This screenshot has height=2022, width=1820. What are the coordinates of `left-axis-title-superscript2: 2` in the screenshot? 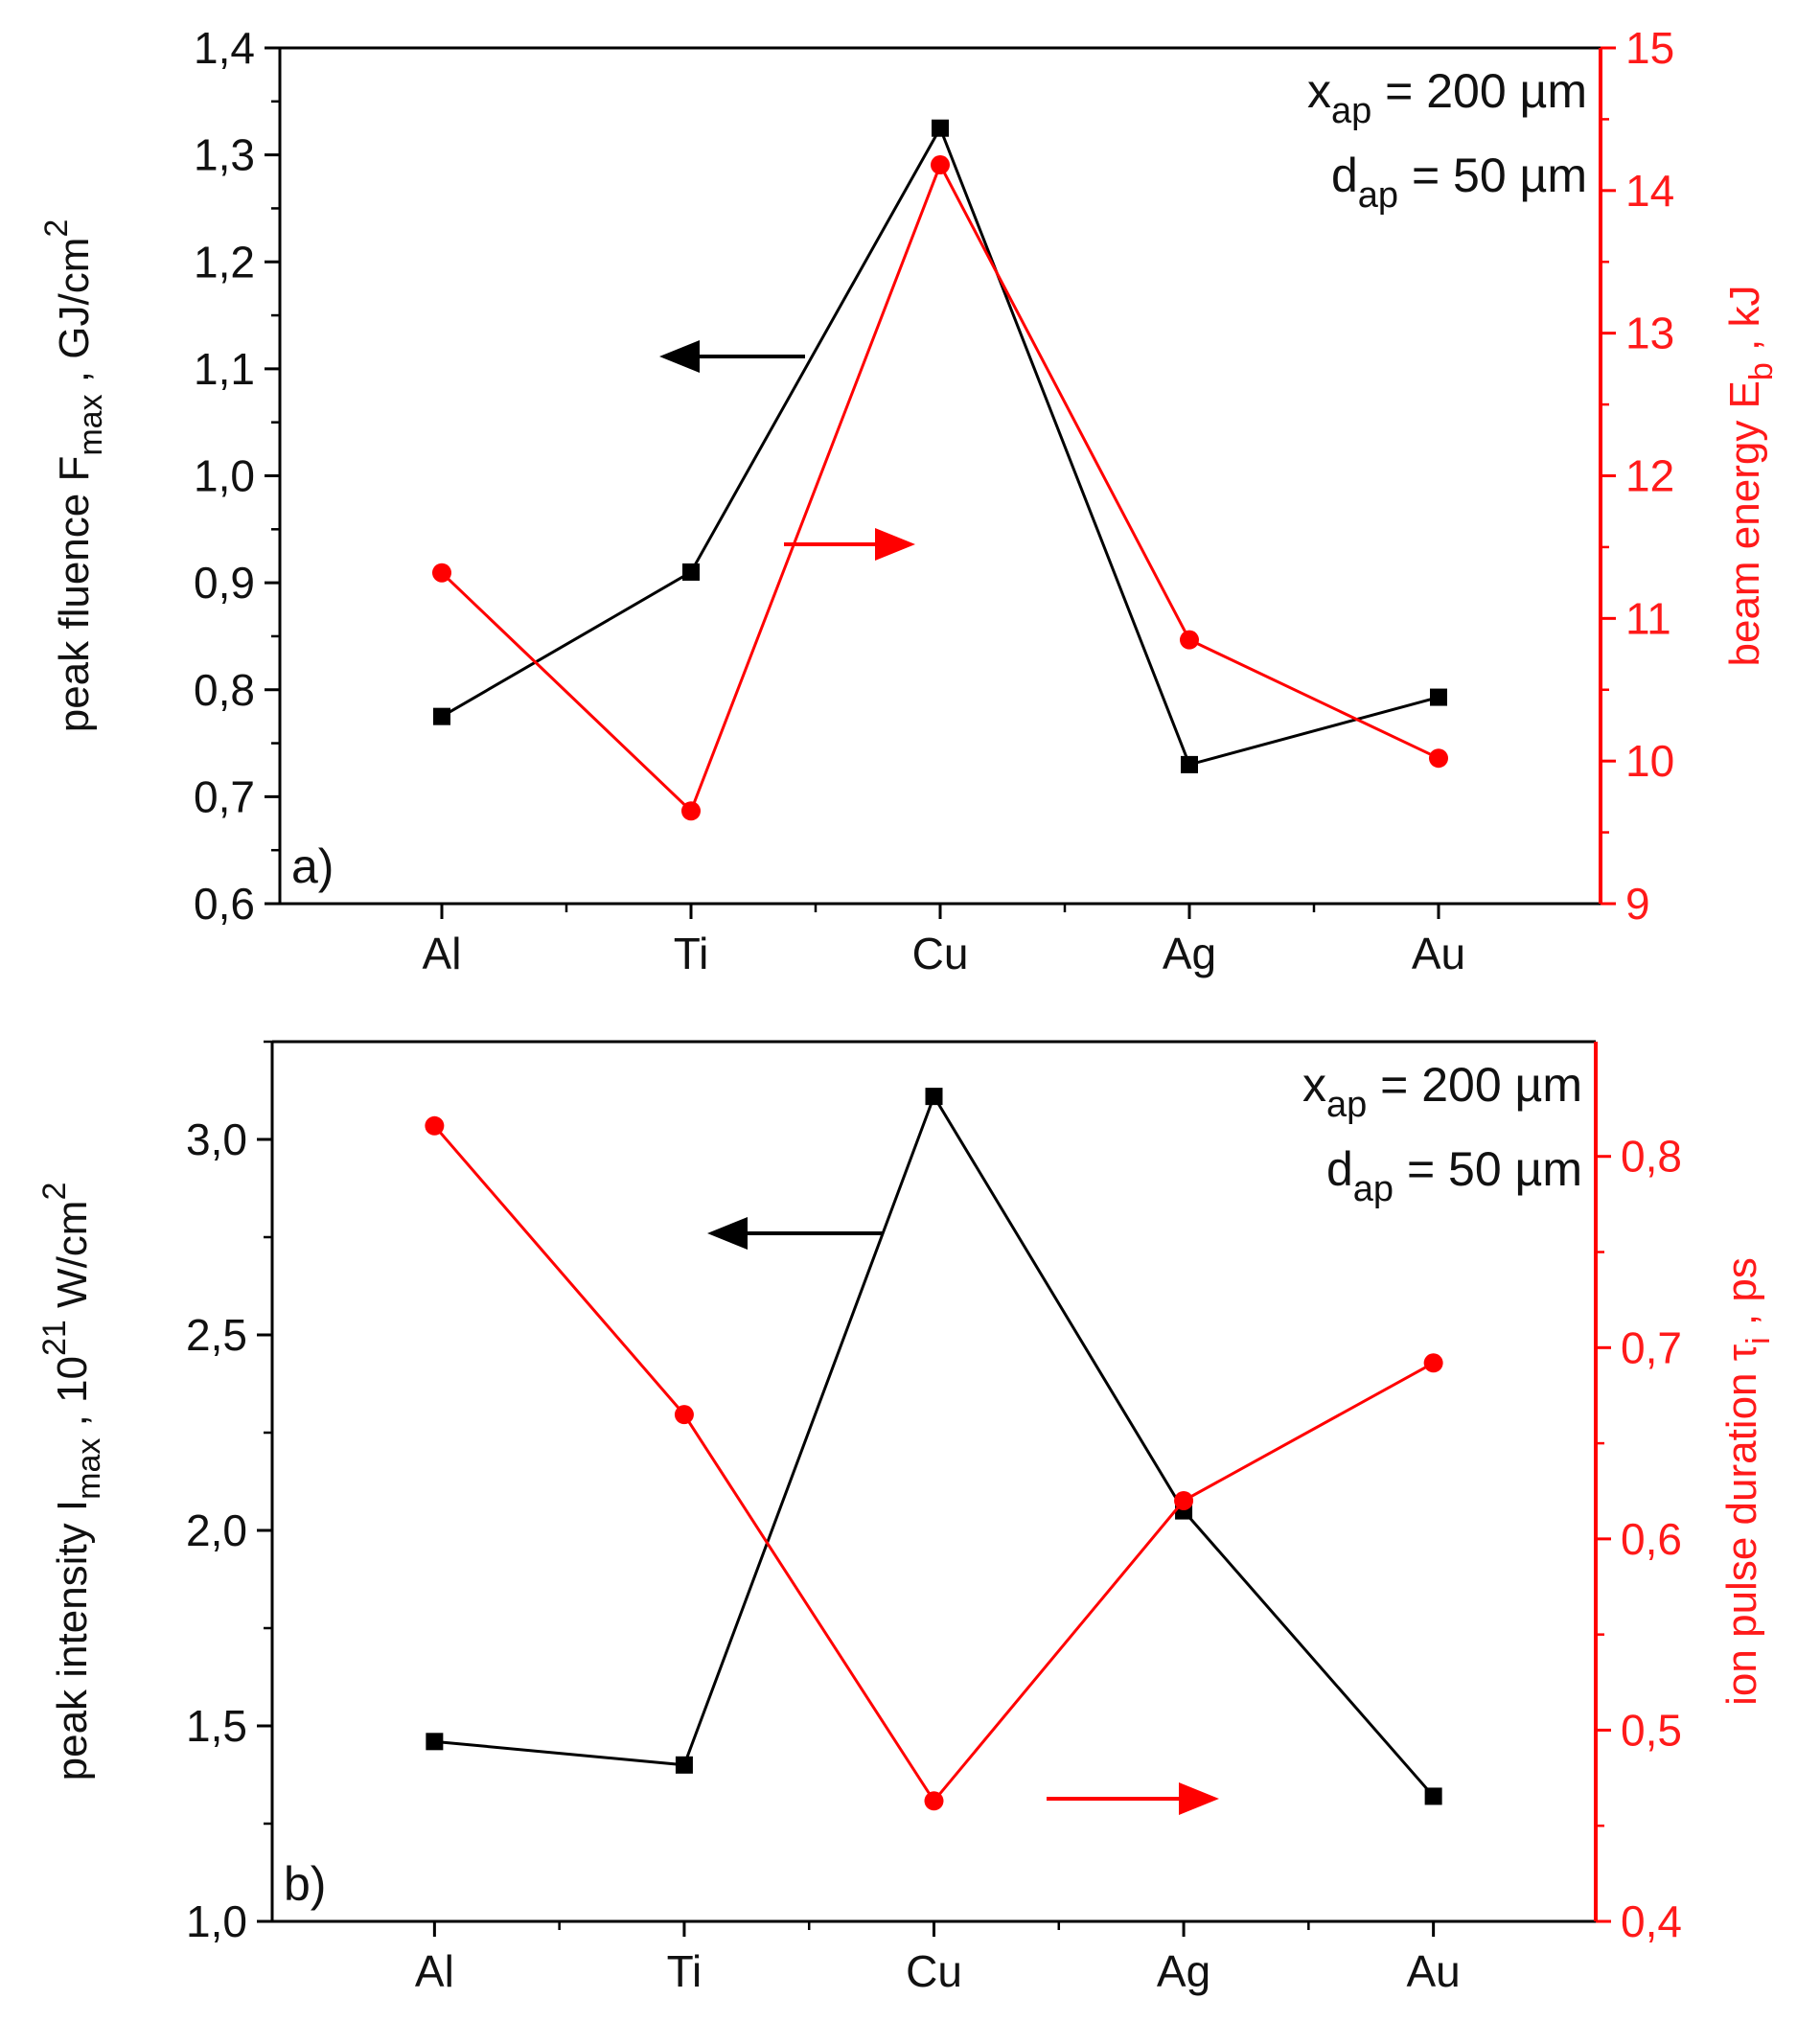 It's located at (54, 1192).